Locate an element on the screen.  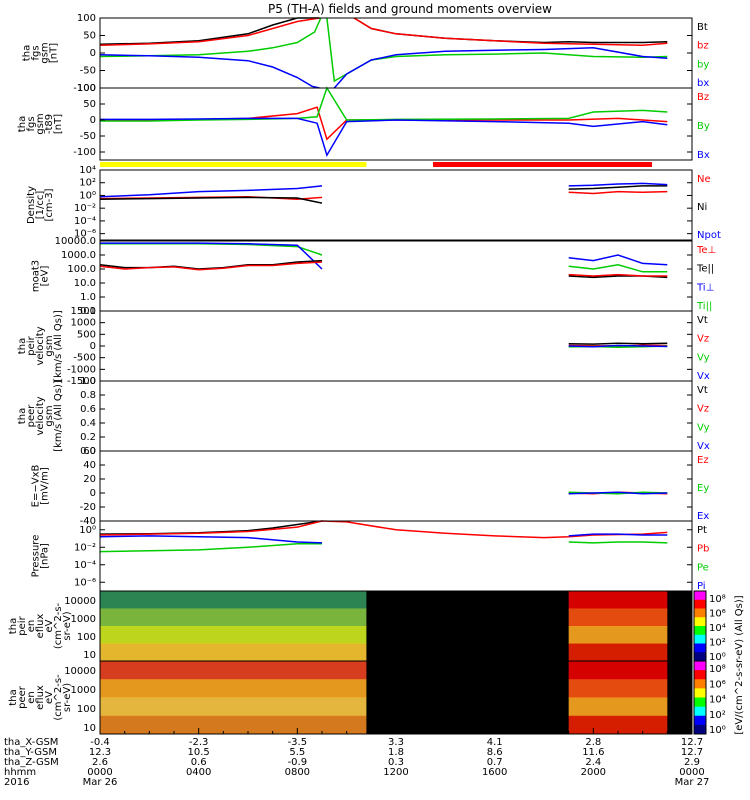
y-axis-label: thapeerenefluxeV(cm^2-s-sr-eV) is located at coordinates (40, 697).